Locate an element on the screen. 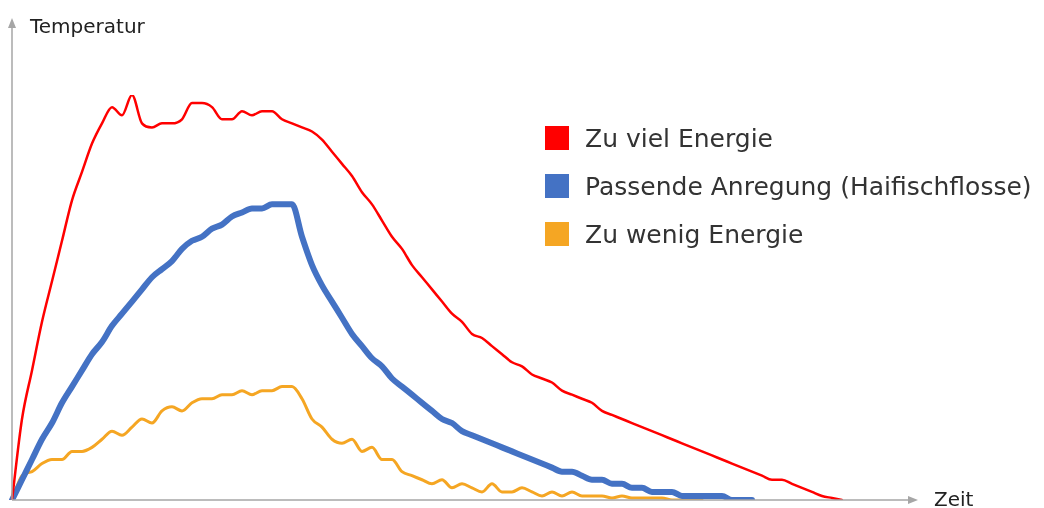 Image resolution: width=1044 pixels, height=508 pixels. legend-label: Zu wenig Energie is located at coordinates (694, 234).